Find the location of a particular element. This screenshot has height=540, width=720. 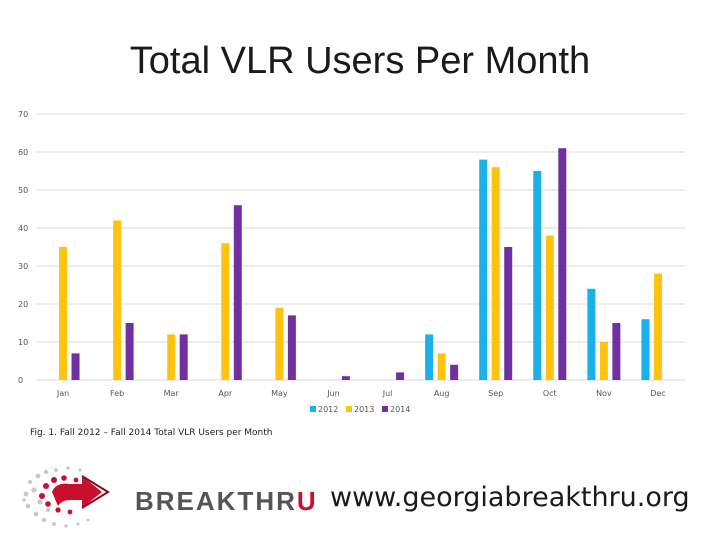

legend-label-2014: 2014 is located at coordinates (400, 409).